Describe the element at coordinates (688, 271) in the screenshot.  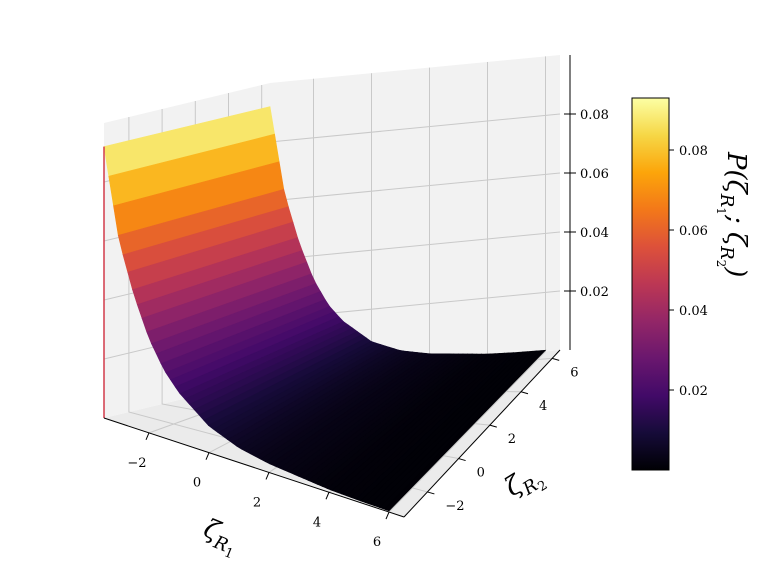
I see `colorbar-ticks: 0.02 0.04 0.06 0.08` at that location.